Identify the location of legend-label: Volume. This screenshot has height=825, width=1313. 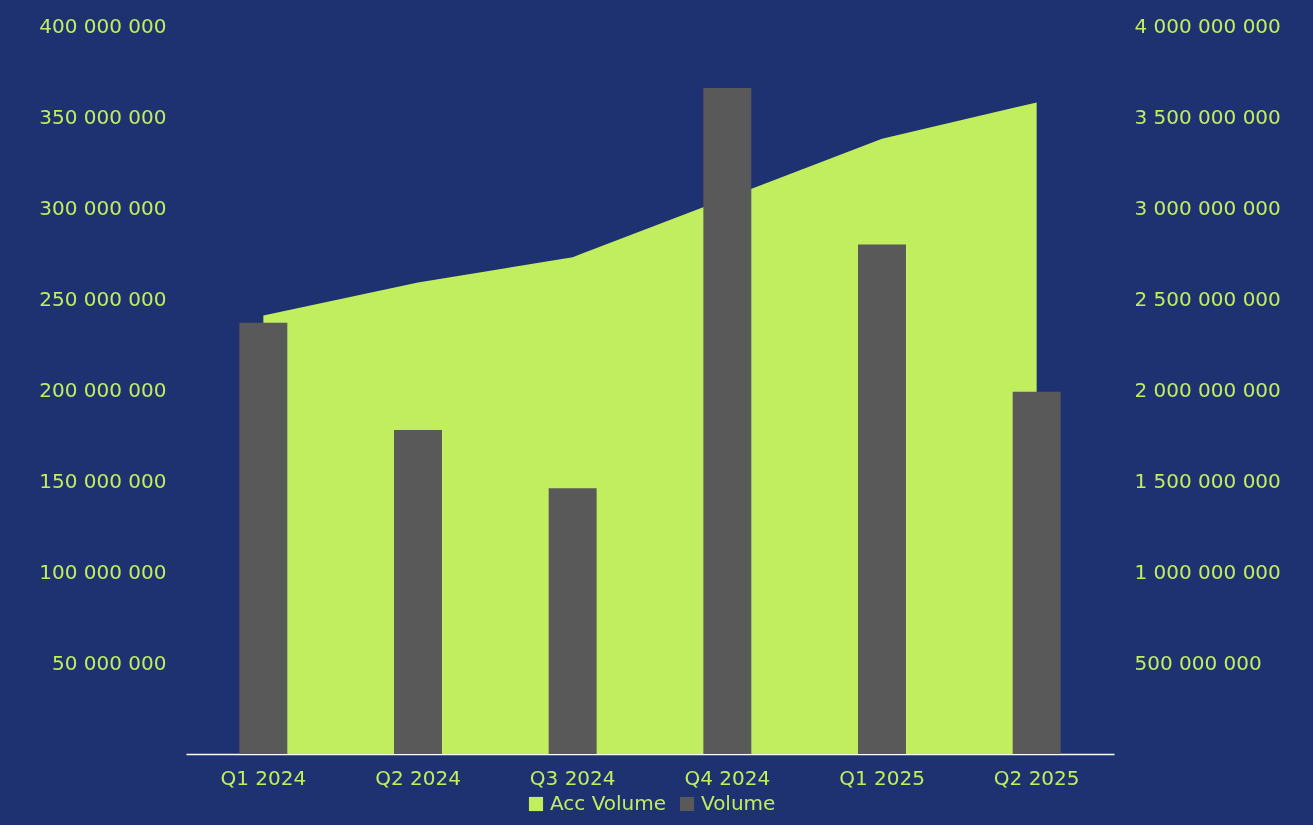
(738, 803).